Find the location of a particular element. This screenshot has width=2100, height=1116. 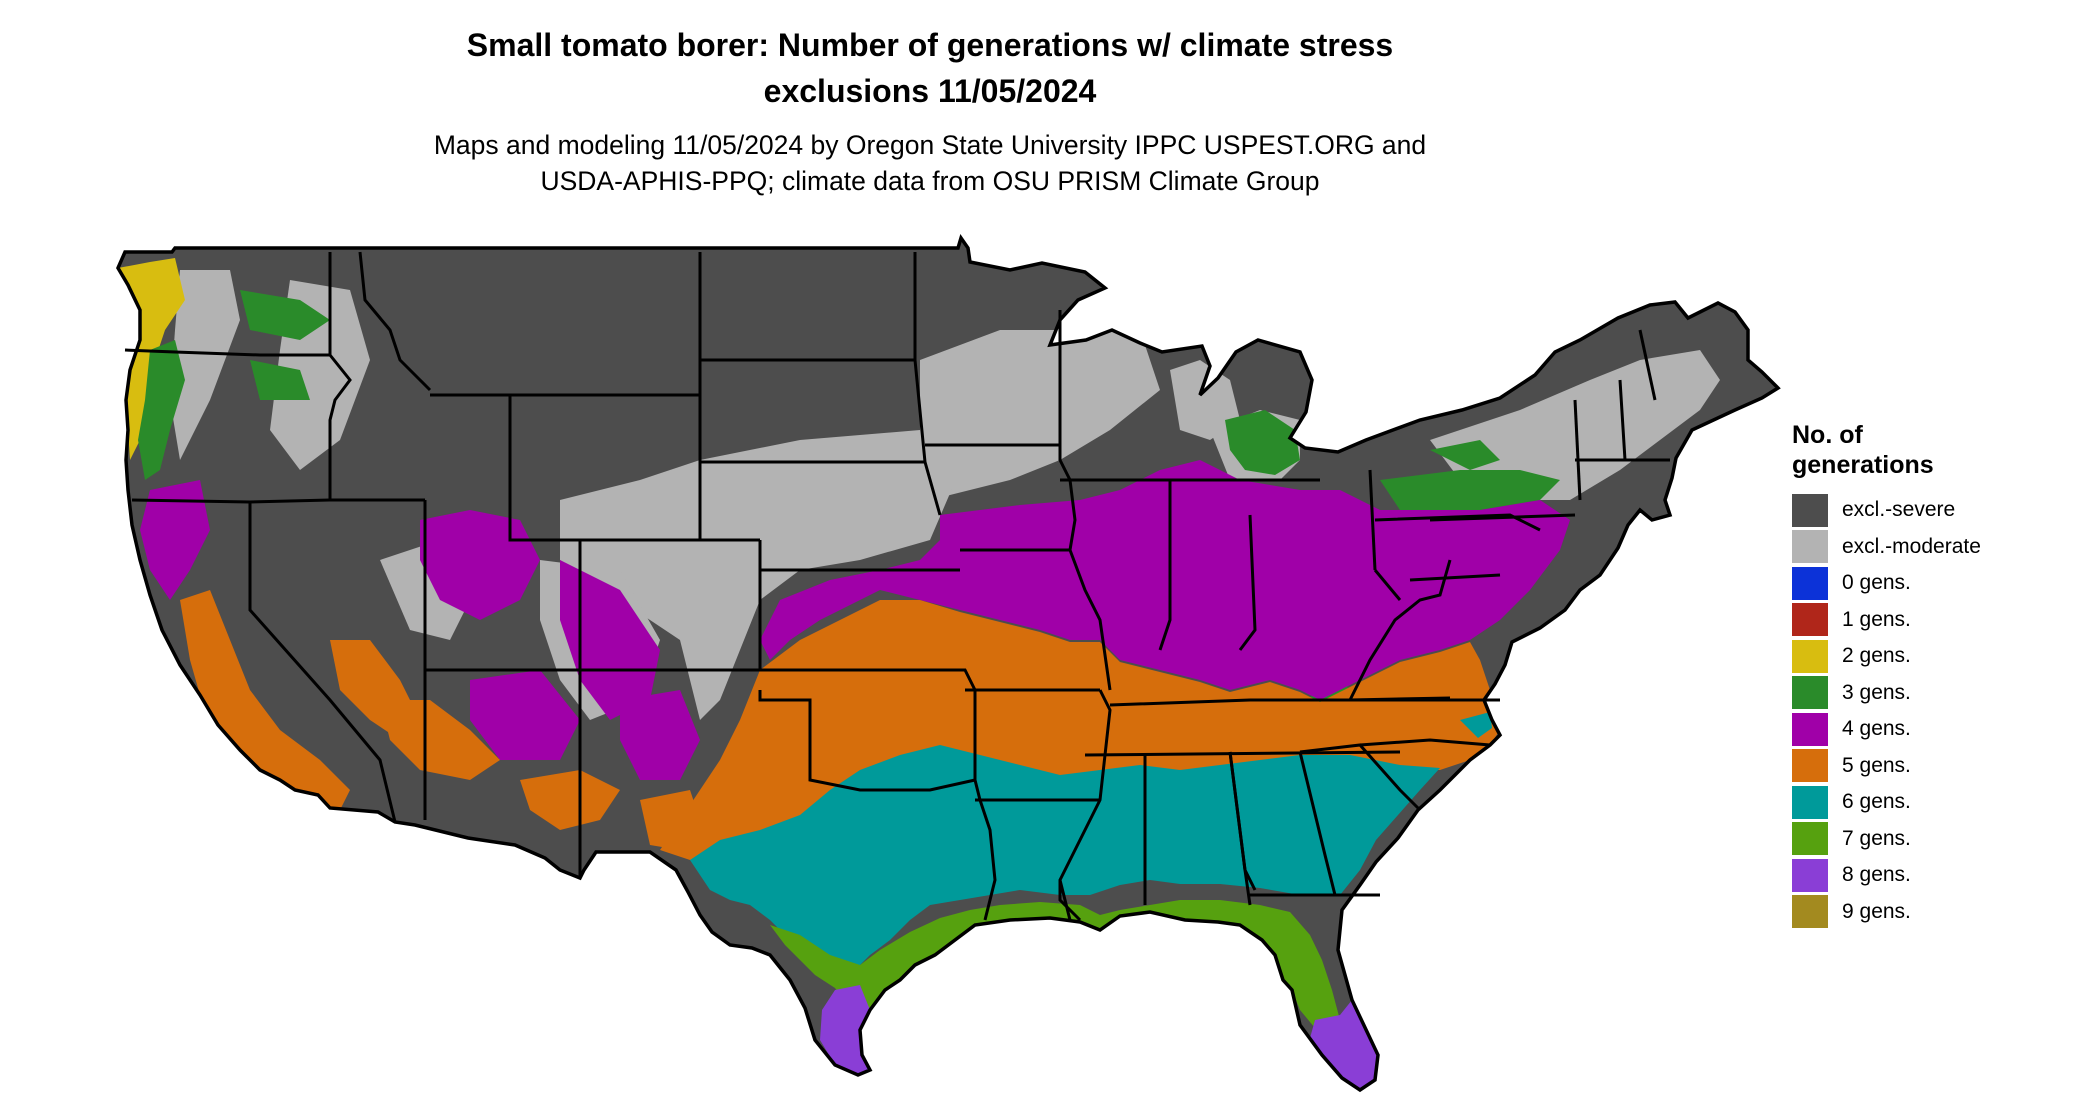

legend-item: 6 gens. is located at coordinates (1922, 802).